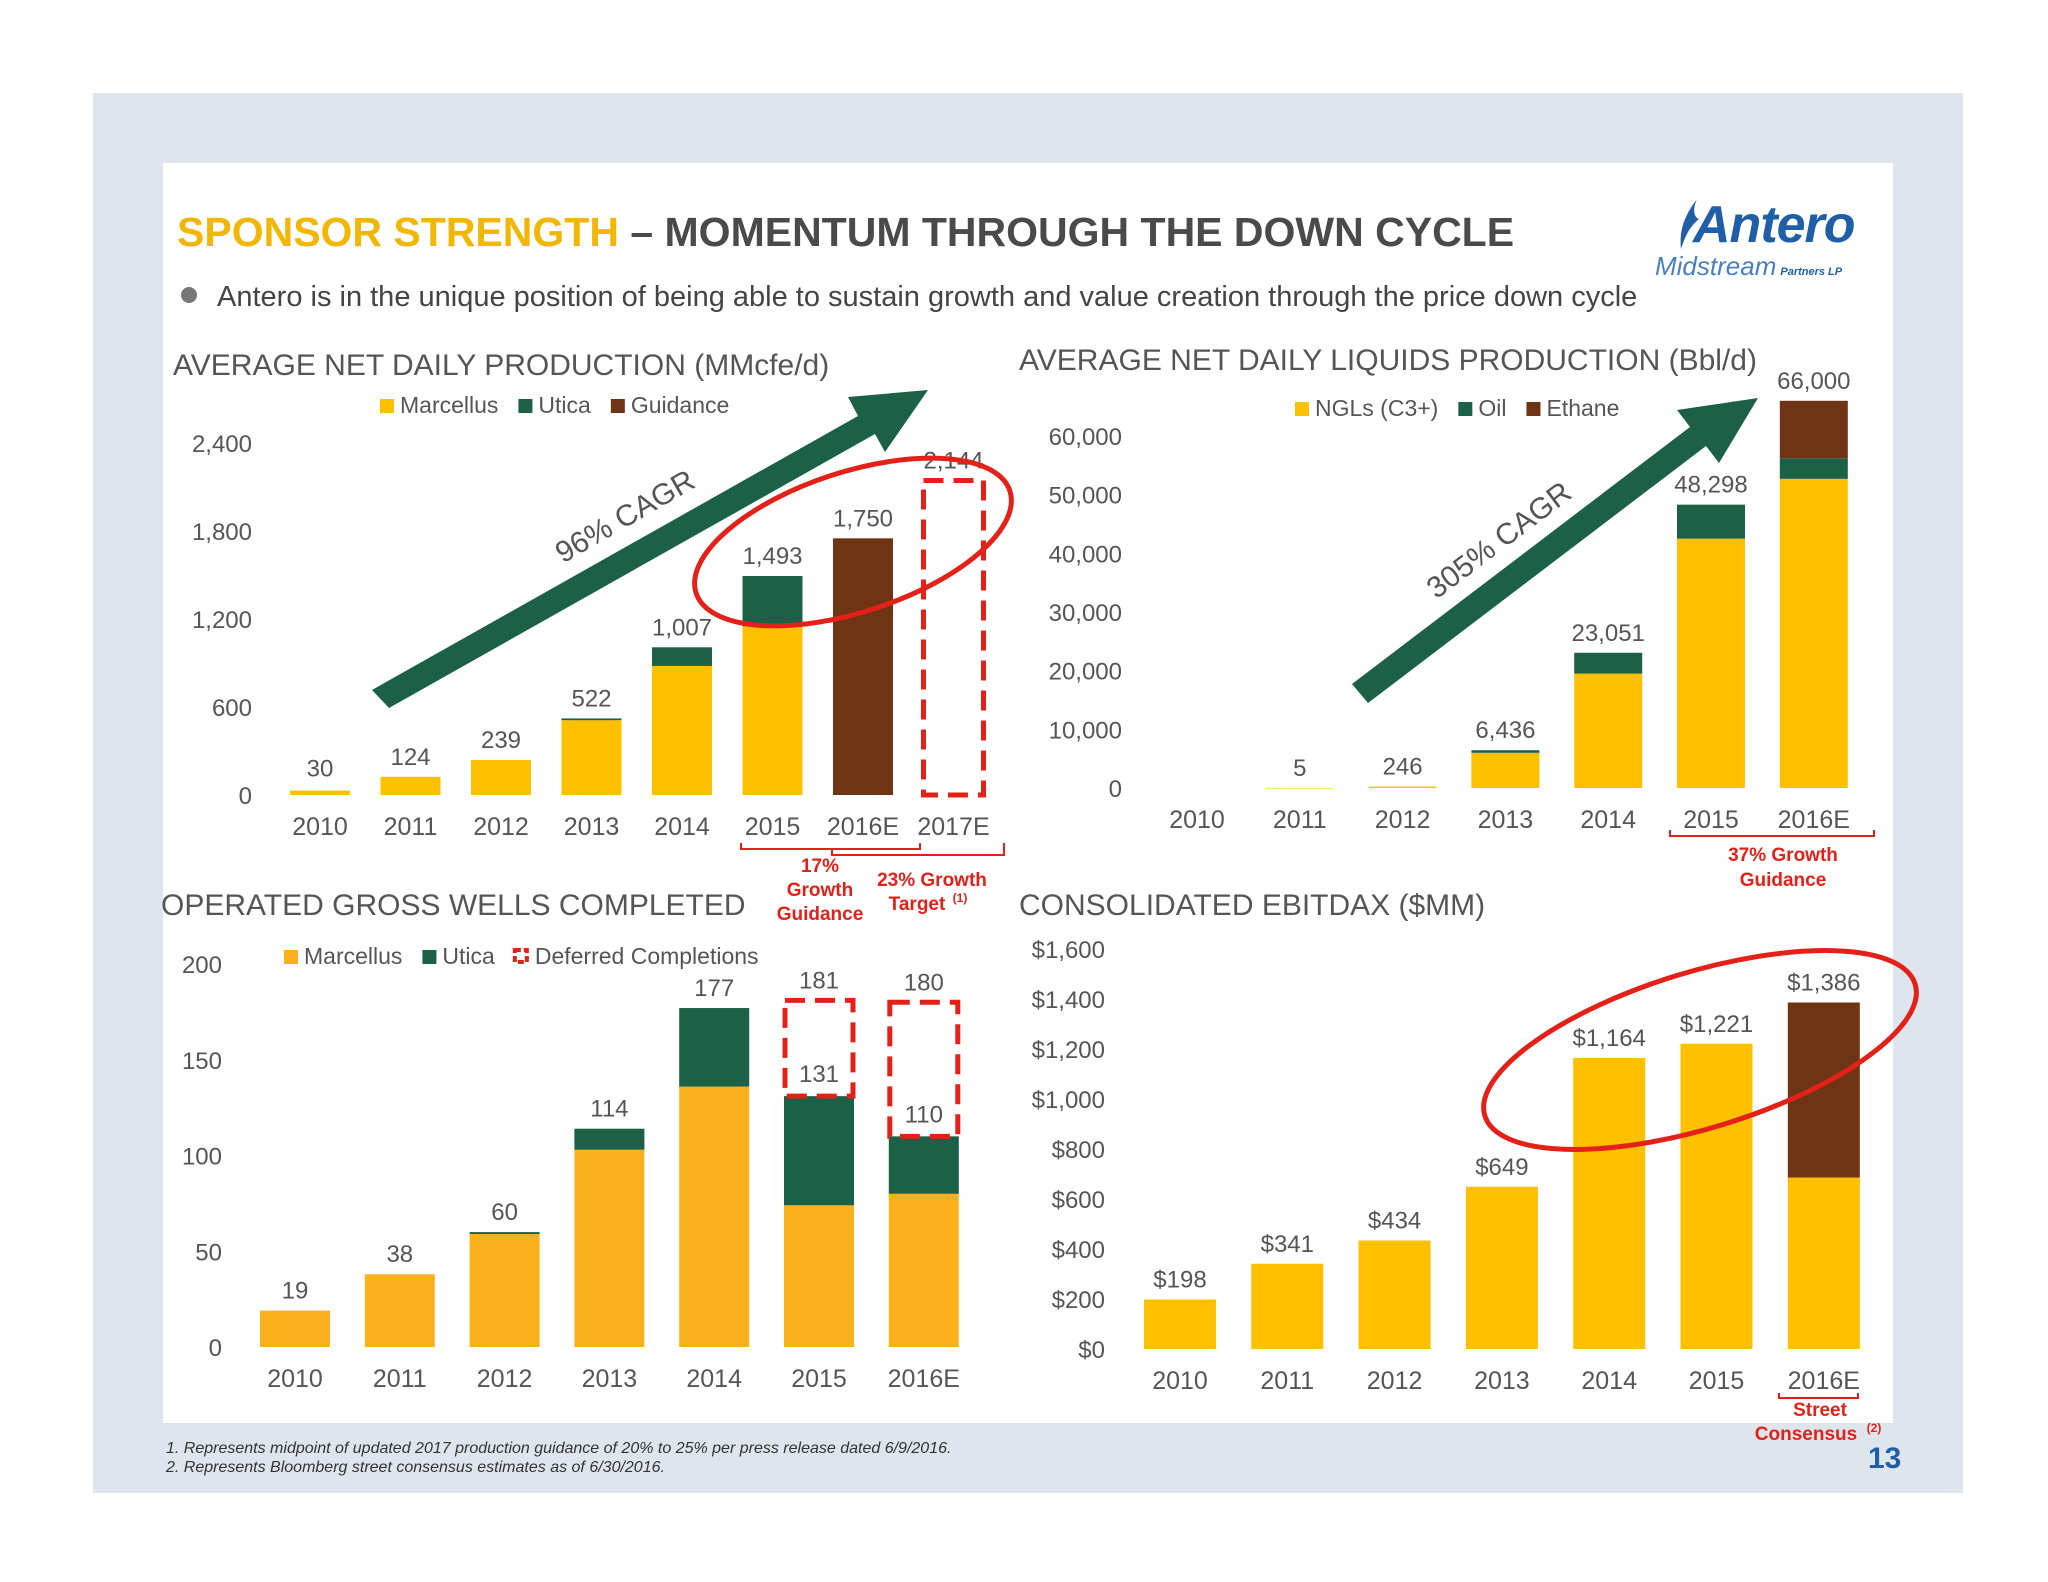  I want to click on ebitdax-data-label: $198, so click(1179, 1280).